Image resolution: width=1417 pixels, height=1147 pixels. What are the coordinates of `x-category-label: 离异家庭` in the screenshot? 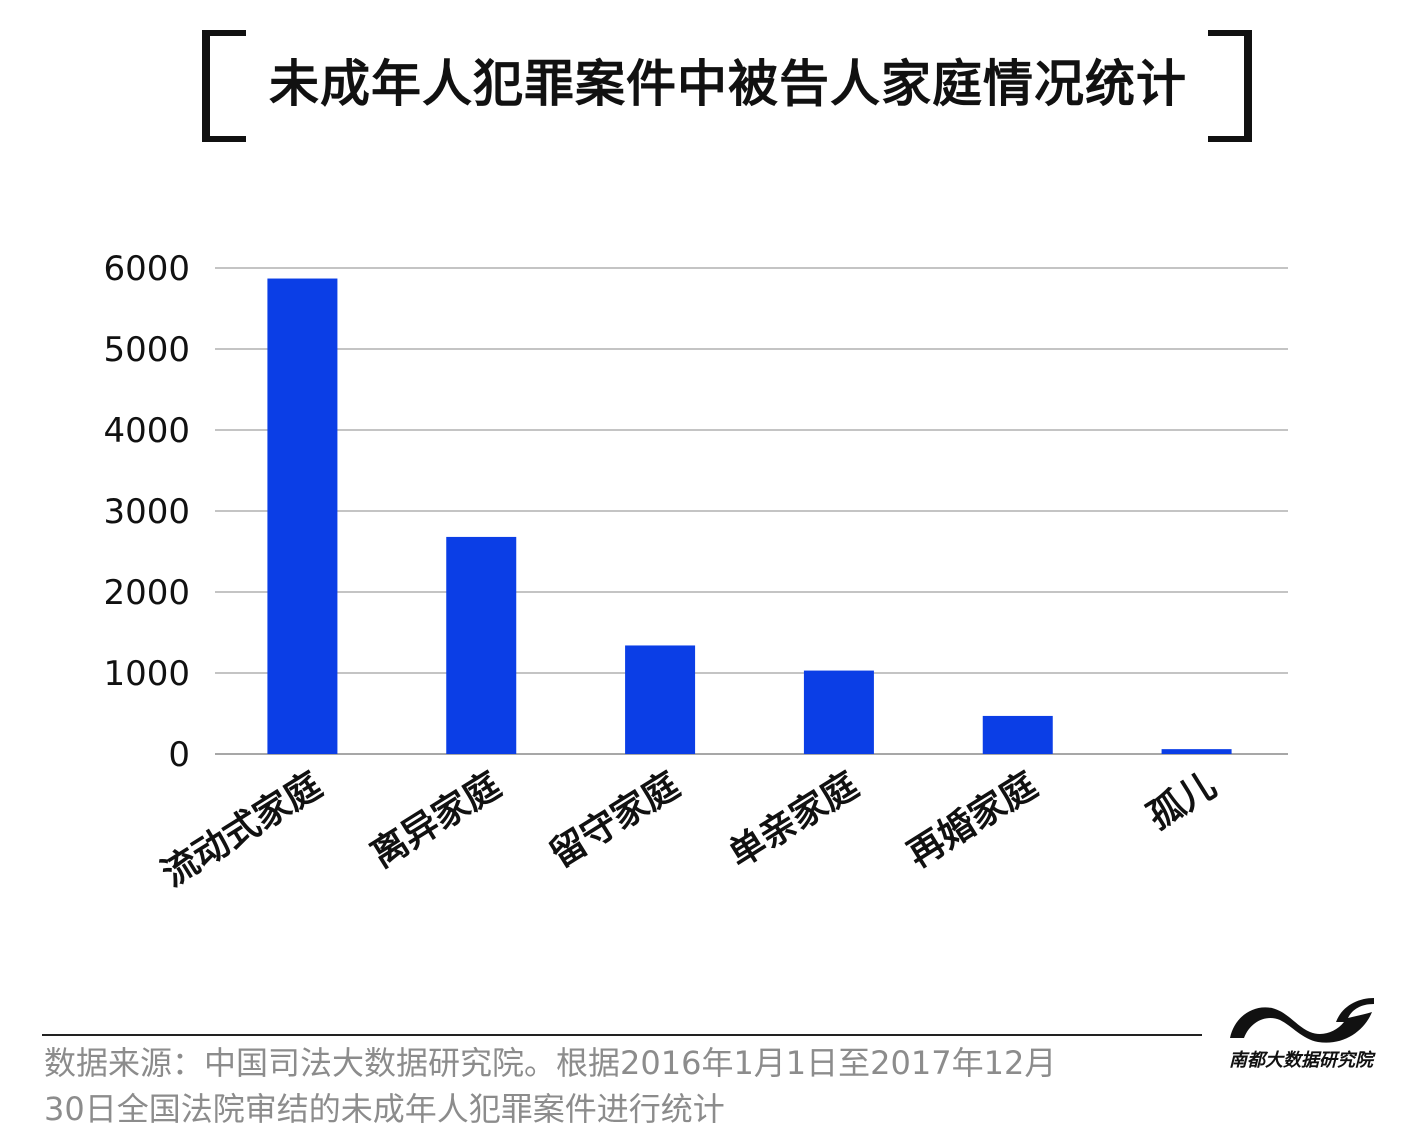 It's located at (436, 820).